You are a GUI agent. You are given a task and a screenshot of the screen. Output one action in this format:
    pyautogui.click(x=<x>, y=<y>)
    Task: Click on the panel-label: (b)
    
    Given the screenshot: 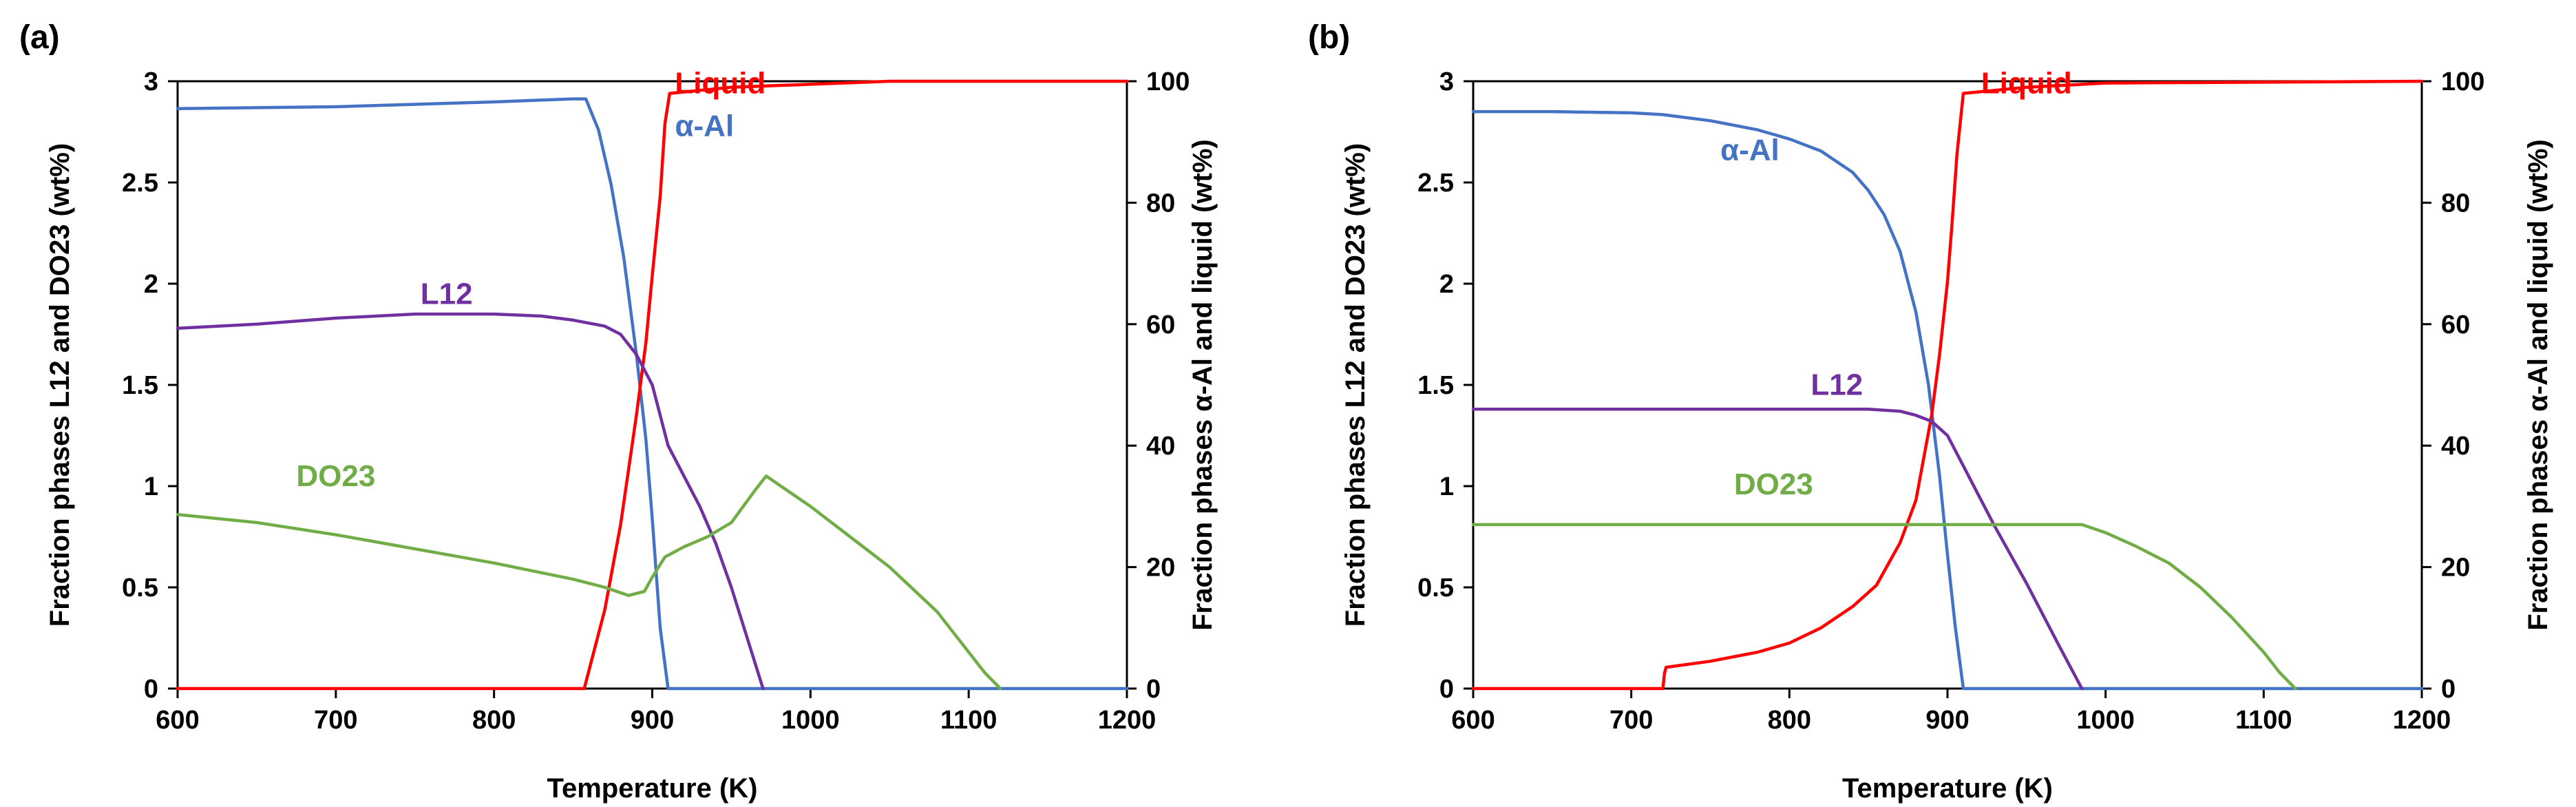 What is the action you would take?
    pyautogui.click(x=1329, y=37)
    